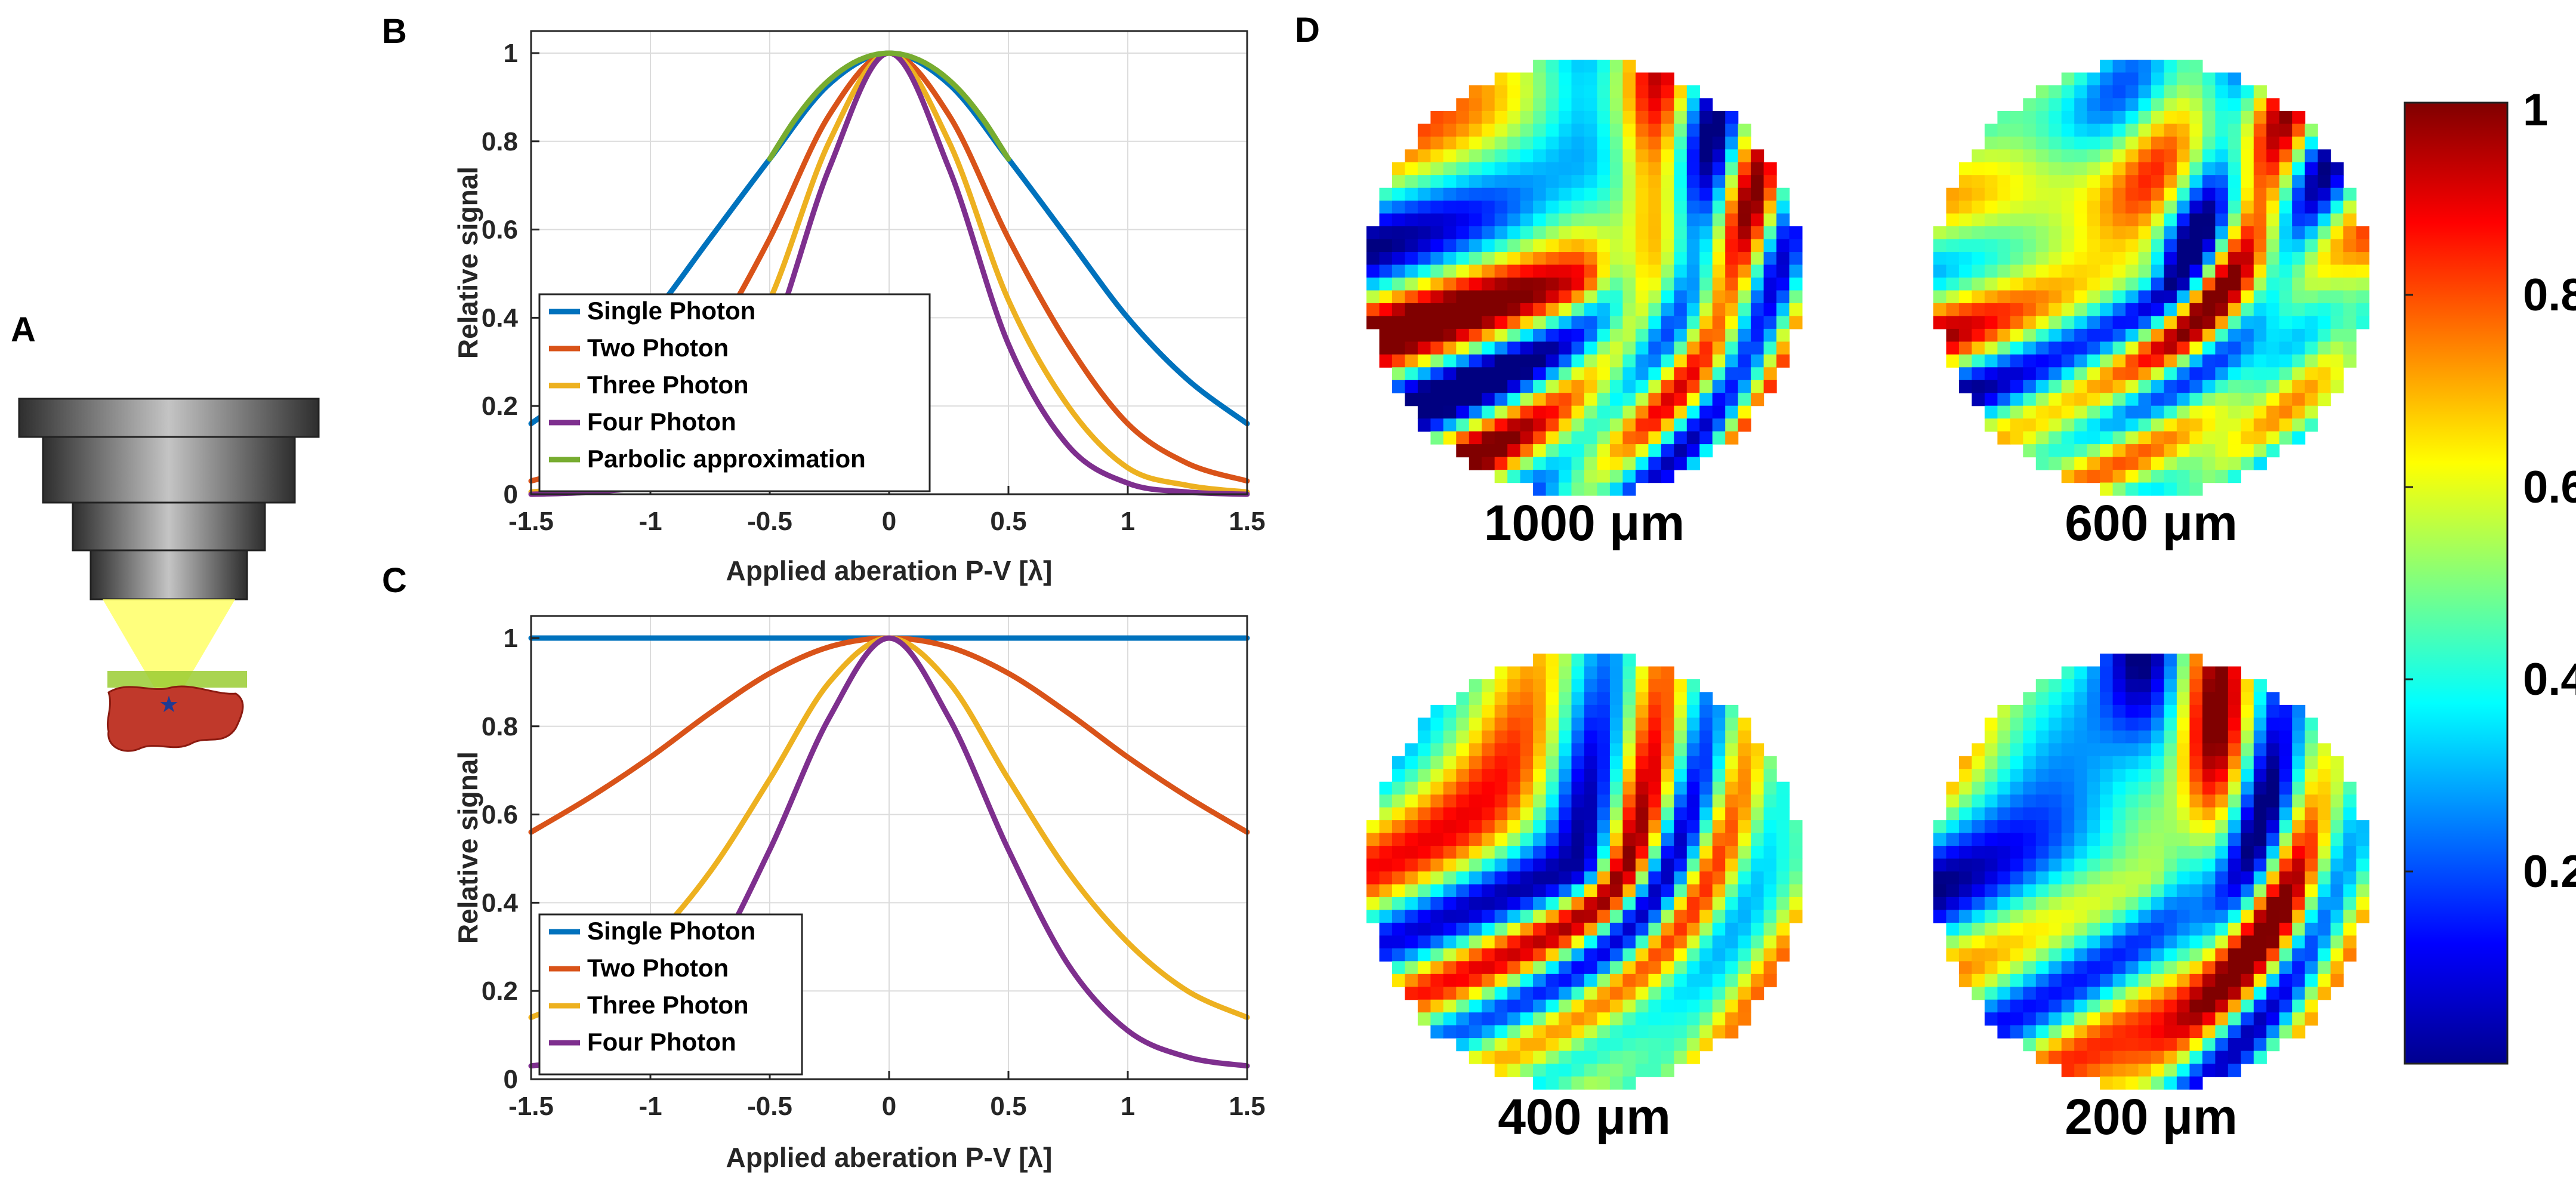  What do you see at coordinates (770, 1106) in the screenshot?
I see `chart-c-xtick-label: -0.5` at bounding box center [770, 1106].